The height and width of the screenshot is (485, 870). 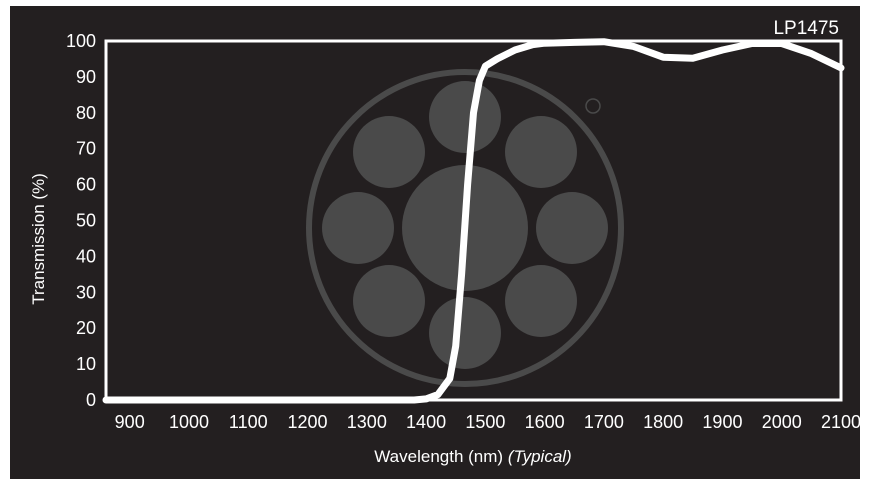 What do you see at coordinates (86, 328) in the screenshot?
I see `y-tick-label: 20` at bounding box center [86, 328].